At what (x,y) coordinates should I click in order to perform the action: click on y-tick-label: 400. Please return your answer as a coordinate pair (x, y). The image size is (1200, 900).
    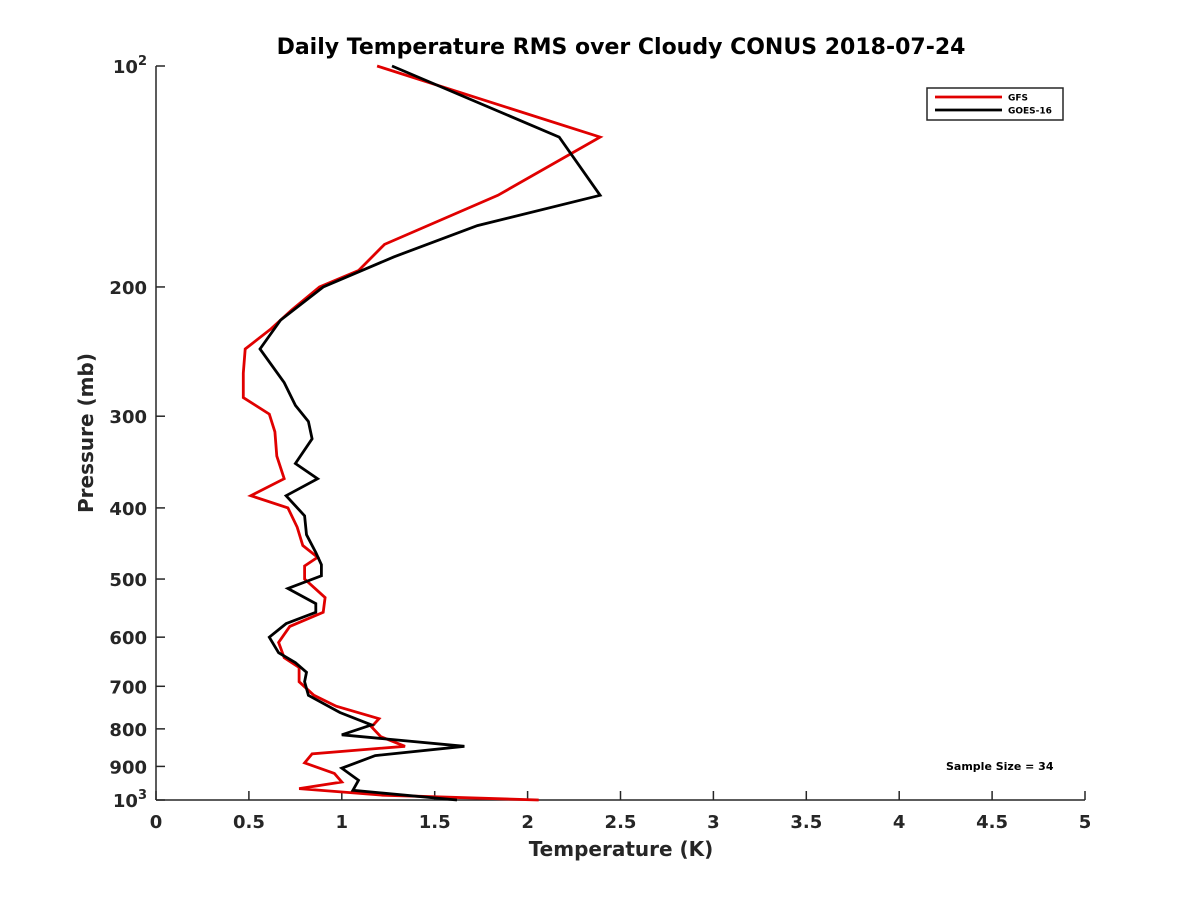
    Looking at the image, I should click on (128, 509).